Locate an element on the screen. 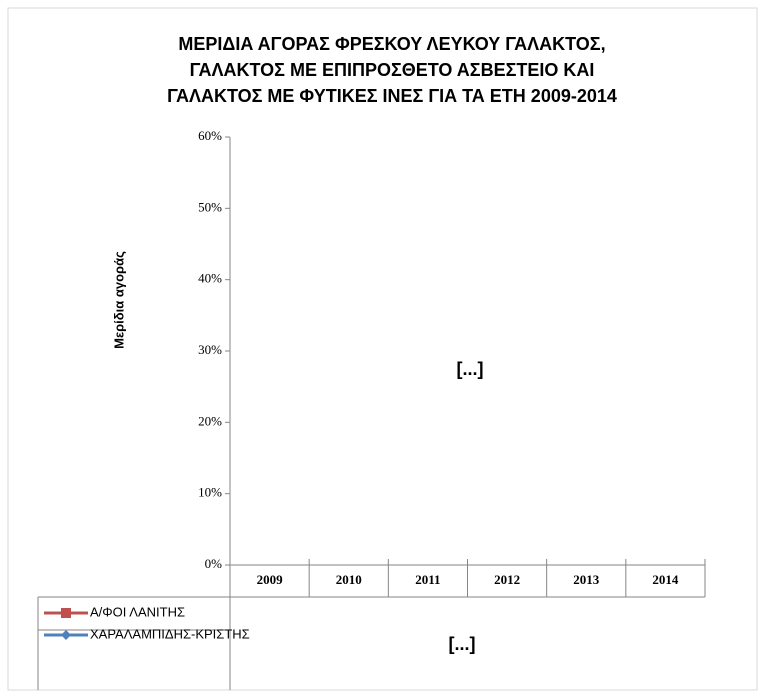 The height and width of the screenshot is (698, 767). y-tick-label: 40% is located at coordinates (210, 278).